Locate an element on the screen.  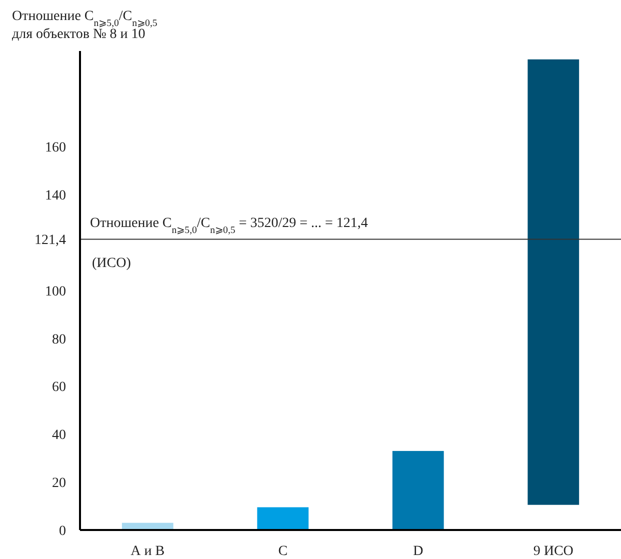
x-tick-label: А и В is located at coordinates (147, 551).